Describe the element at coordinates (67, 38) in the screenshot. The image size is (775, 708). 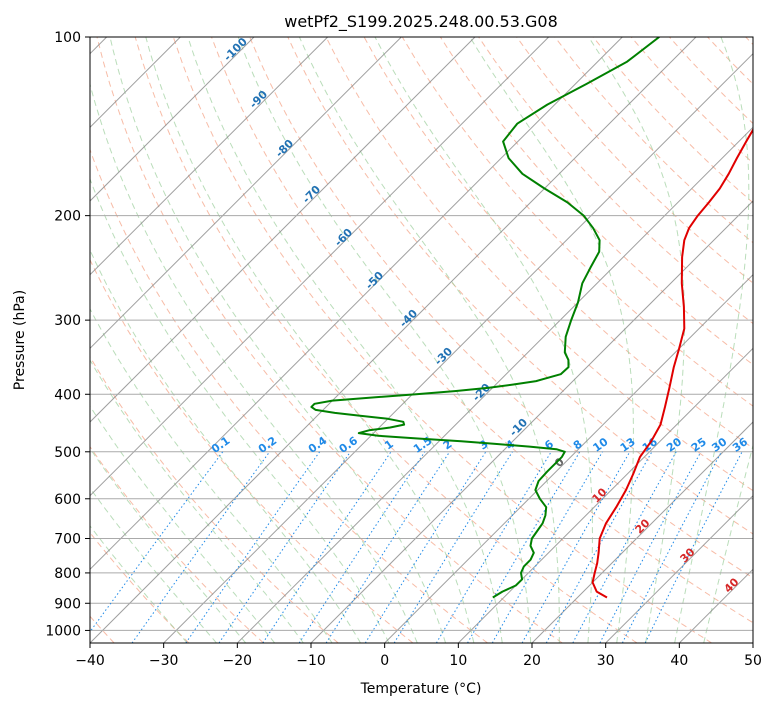
I see `y-tick-label: 100` at that location.